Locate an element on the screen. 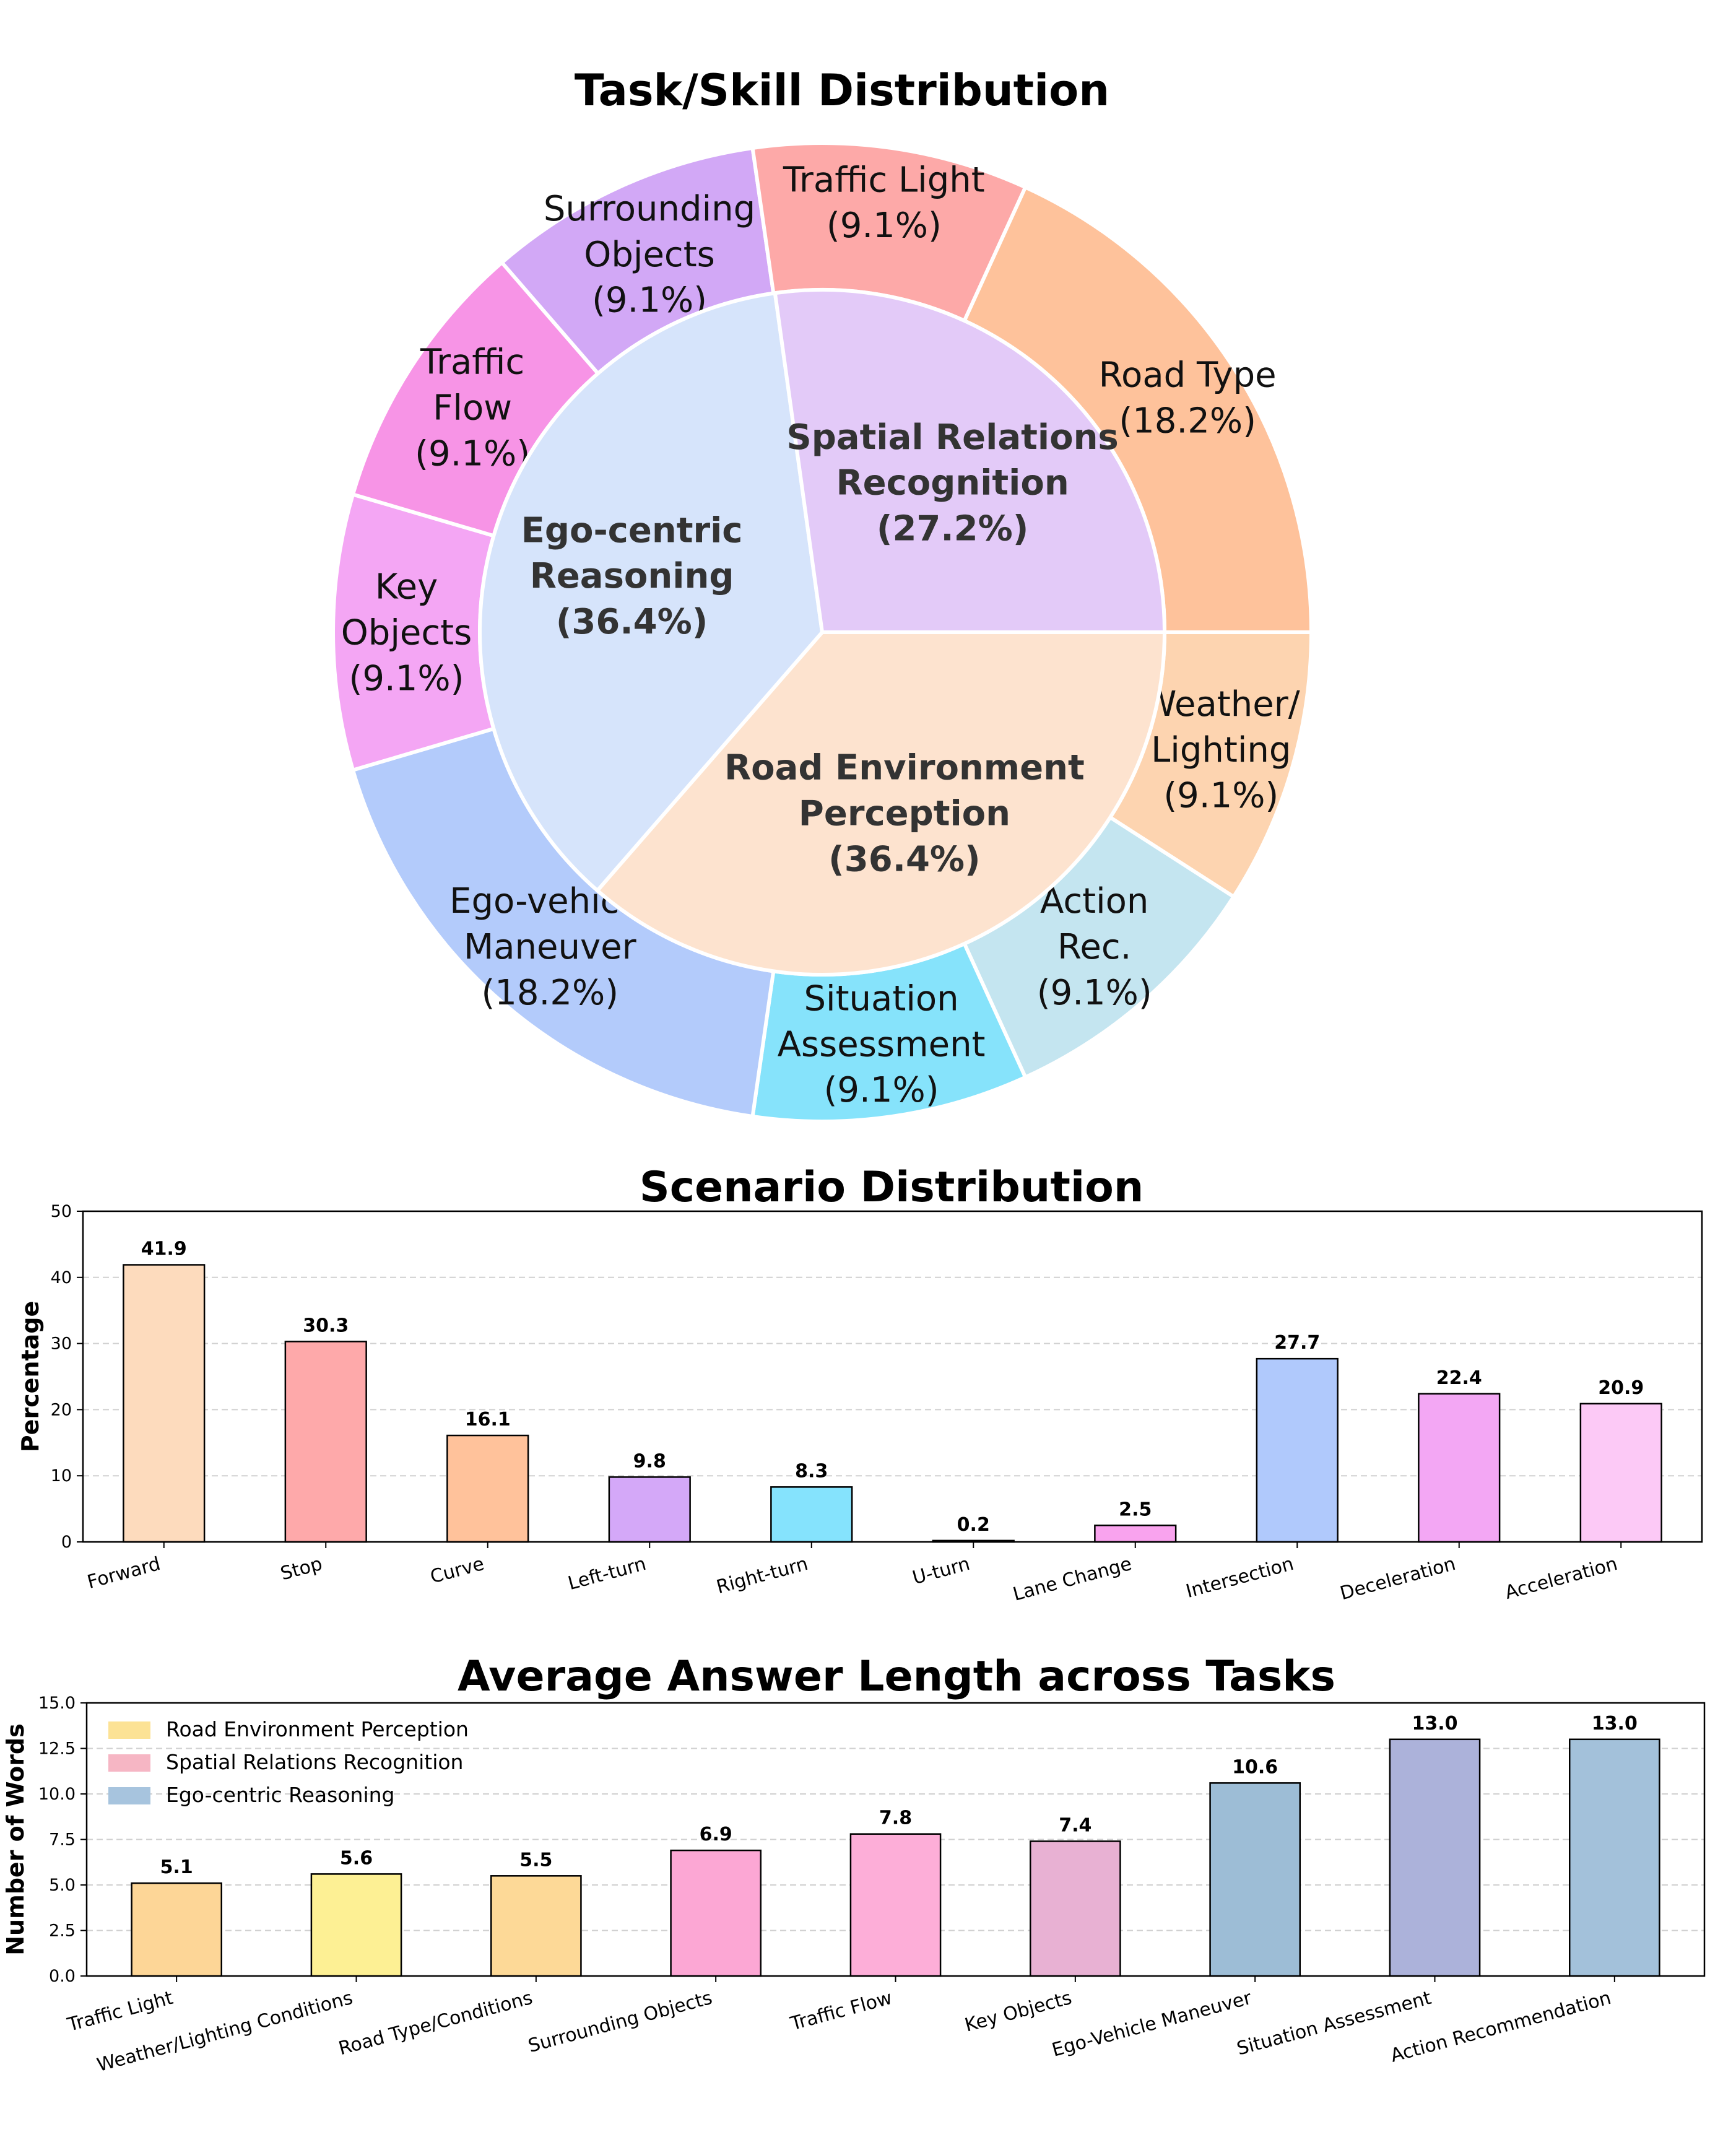 The image size is (1736, 2150). bar-value-label: 20.9 is located at coordinates (1621, 1388).